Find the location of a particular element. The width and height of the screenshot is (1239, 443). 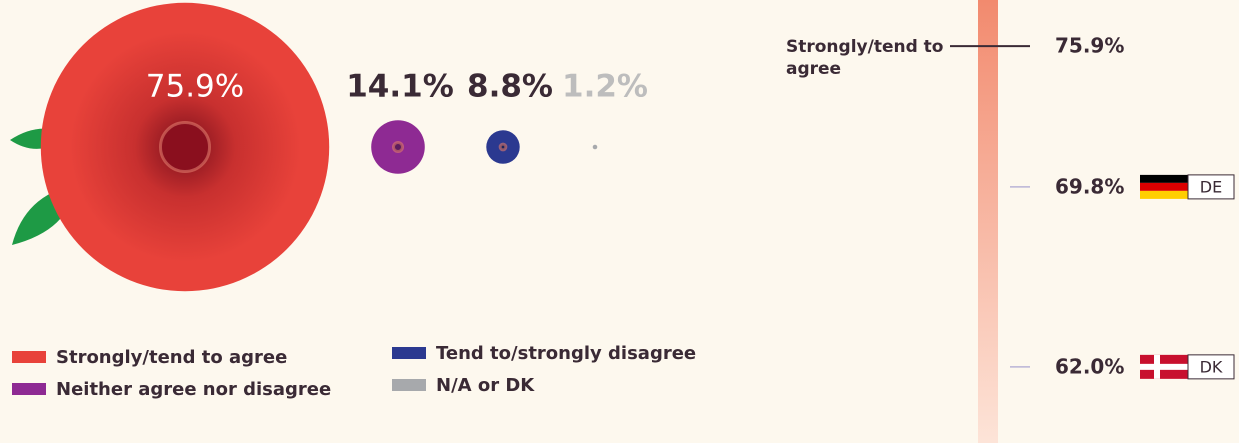

legend-label: Neither agree nor disagree is located at coordinates (193, 389).